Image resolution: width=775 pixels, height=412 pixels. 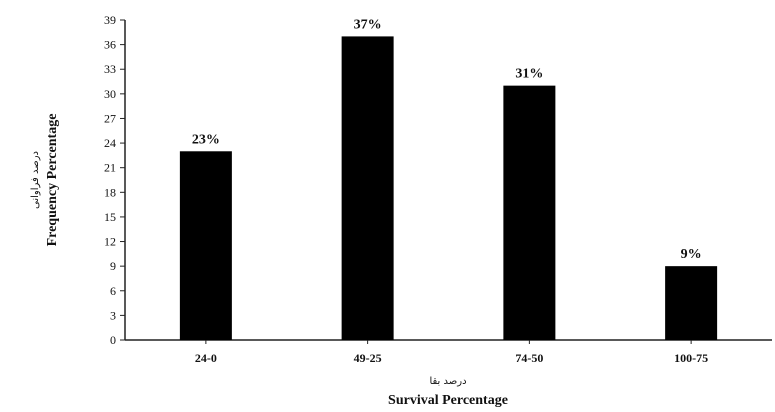 What do you see at coordinates (448, 400) in the screenshot?
I see `x-axis-title: Survival Percentage` at bounding box center [448, 400].